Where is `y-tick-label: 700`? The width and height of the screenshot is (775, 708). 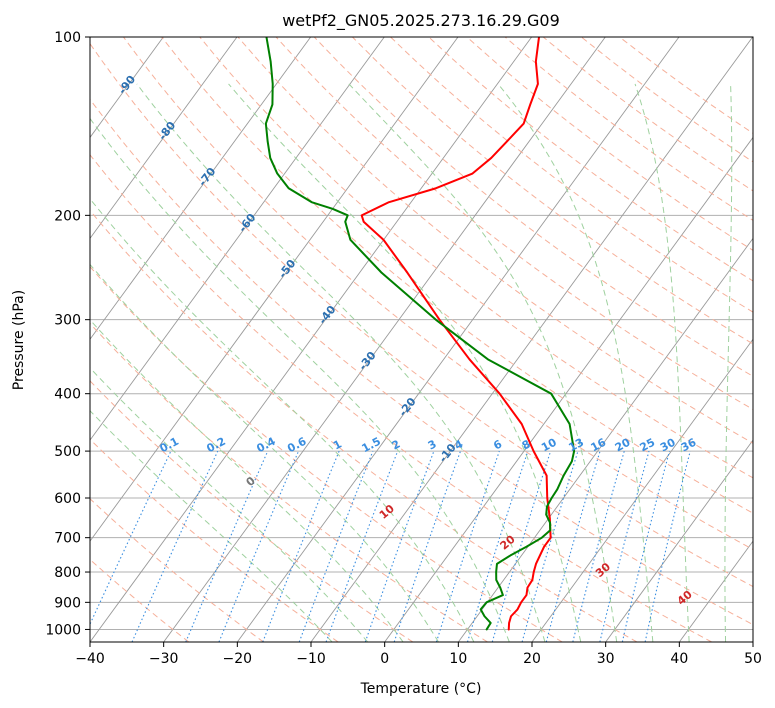
y-tick-label: 700 is located at coordinates (67, 539).